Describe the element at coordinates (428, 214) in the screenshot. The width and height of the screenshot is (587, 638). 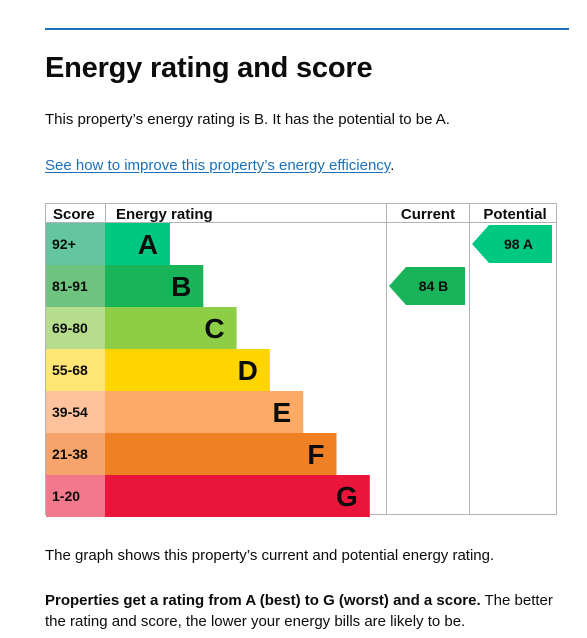
I see `header-current: Current` at that location.